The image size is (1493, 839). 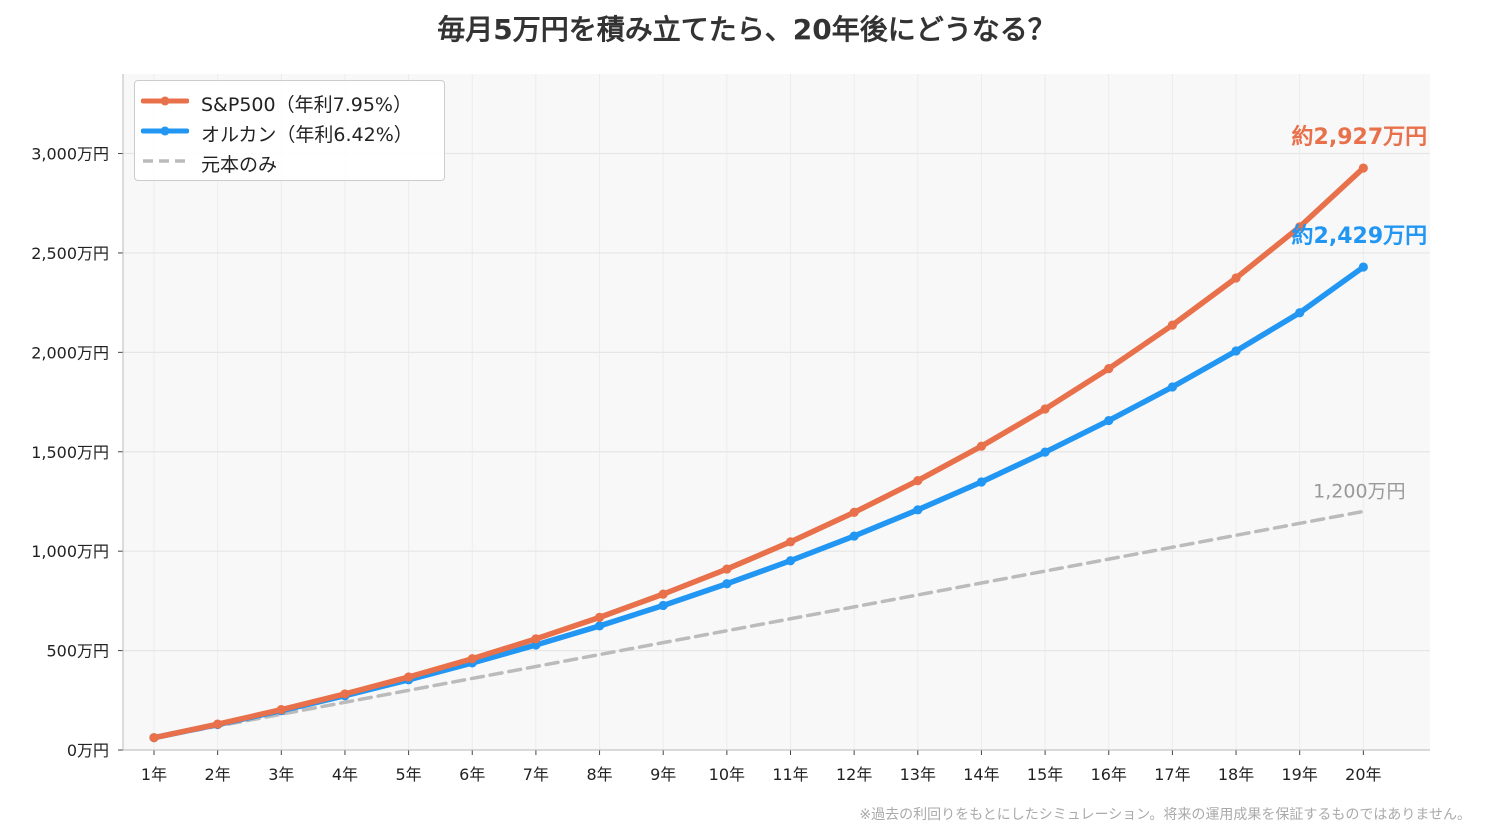 What do you see at coordinates (746, 29) in the screenshot?
I see `chart-title: 毎月5万円を積み立てたら、20年後にどうなる？` at bounding box center [746, 29].